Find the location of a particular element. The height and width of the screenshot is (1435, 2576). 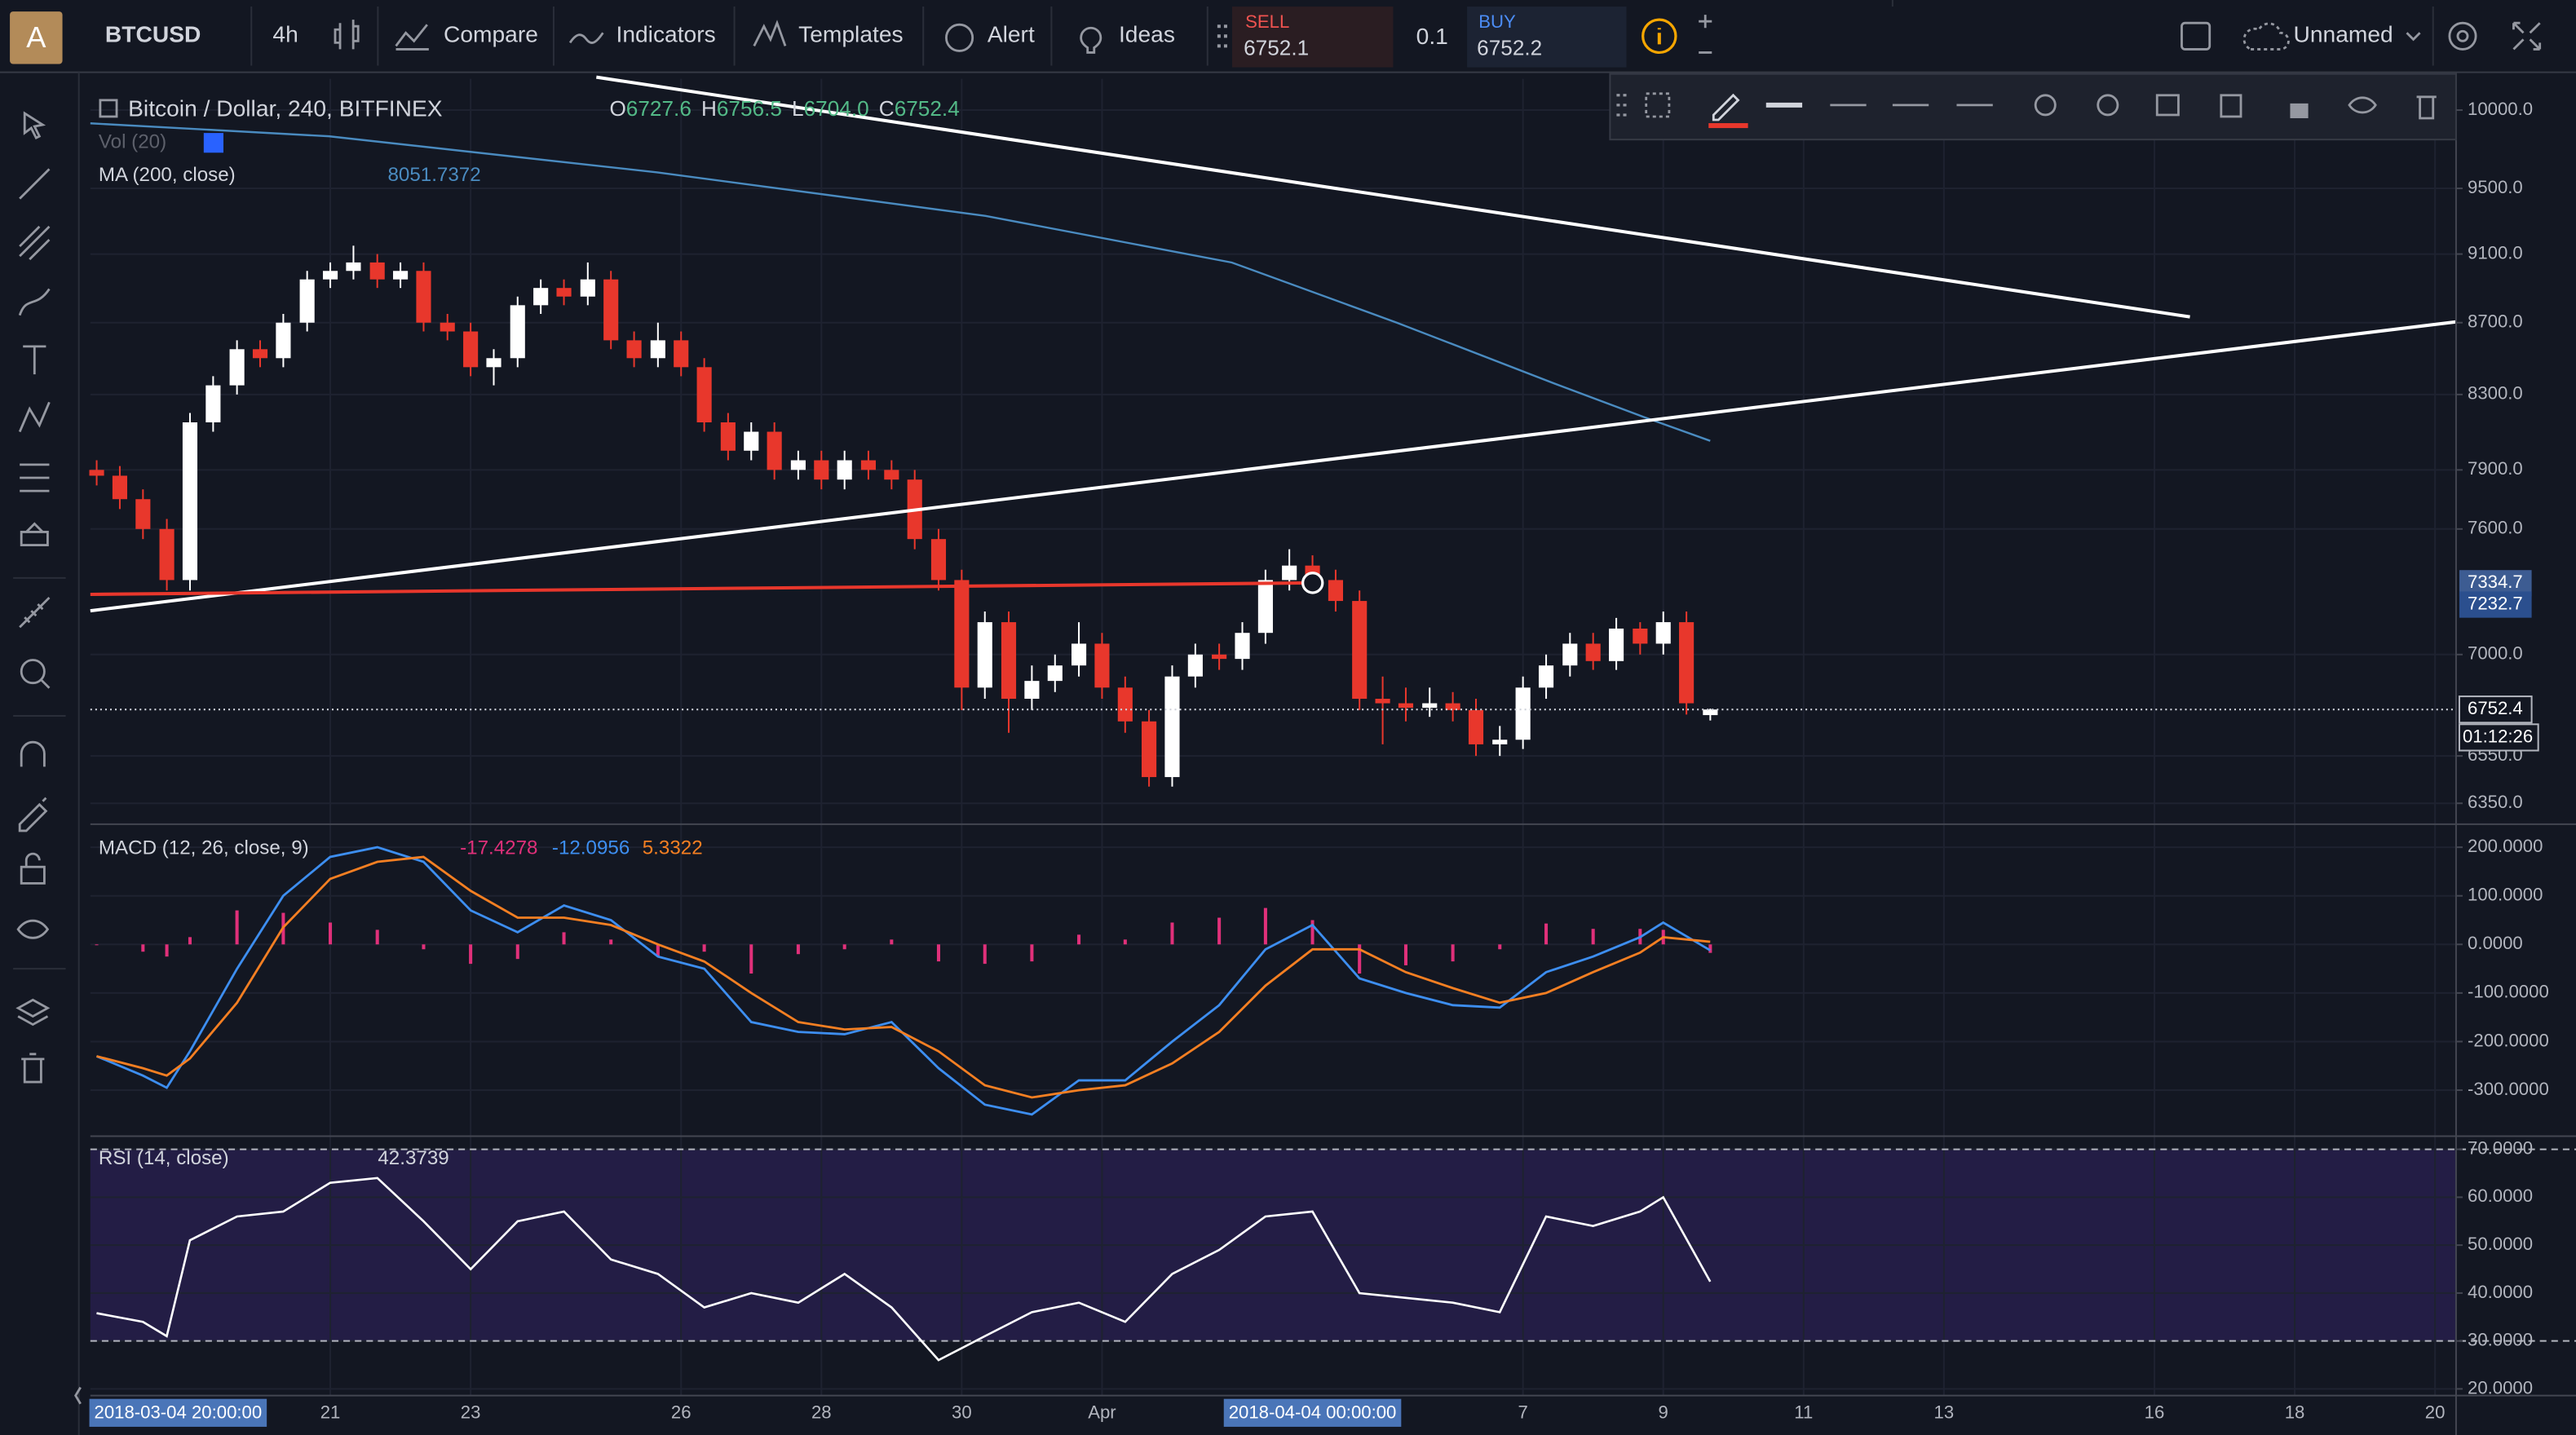

drawing-handle is located at coordinates (1312, 583).